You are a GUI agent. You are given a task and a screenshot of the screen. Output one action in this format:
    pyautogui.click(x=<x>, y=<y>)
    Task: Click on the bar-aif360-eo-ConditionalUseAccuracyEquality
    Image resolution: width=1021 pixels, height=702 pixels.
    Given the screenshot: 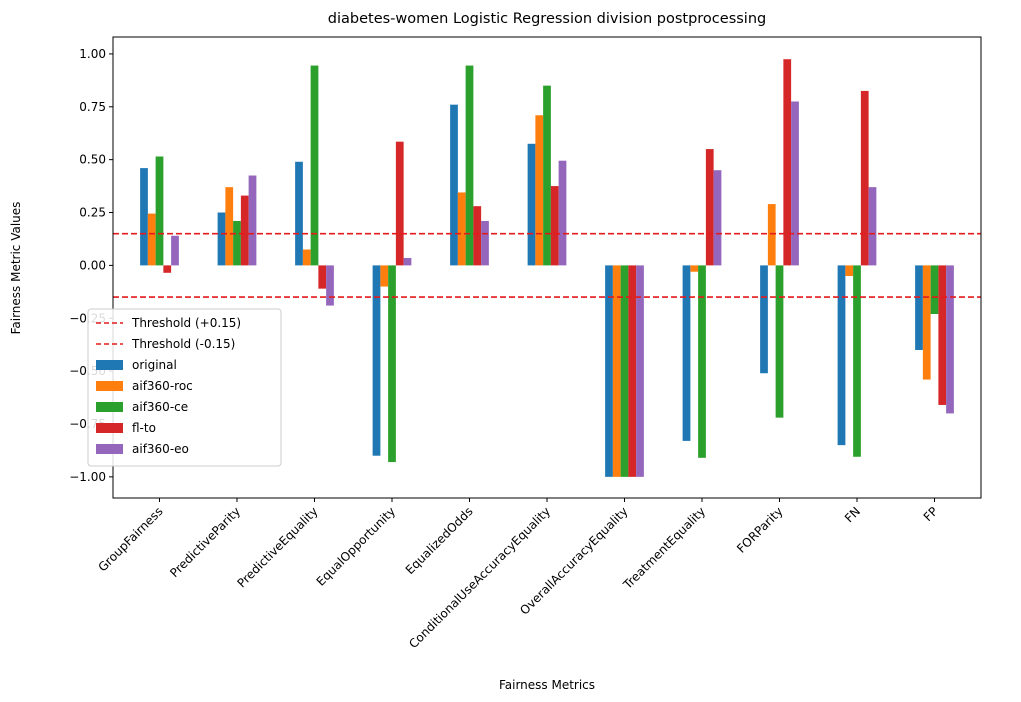 What is the action you would take?
    pyautogui.click(x=562, y=213)
    